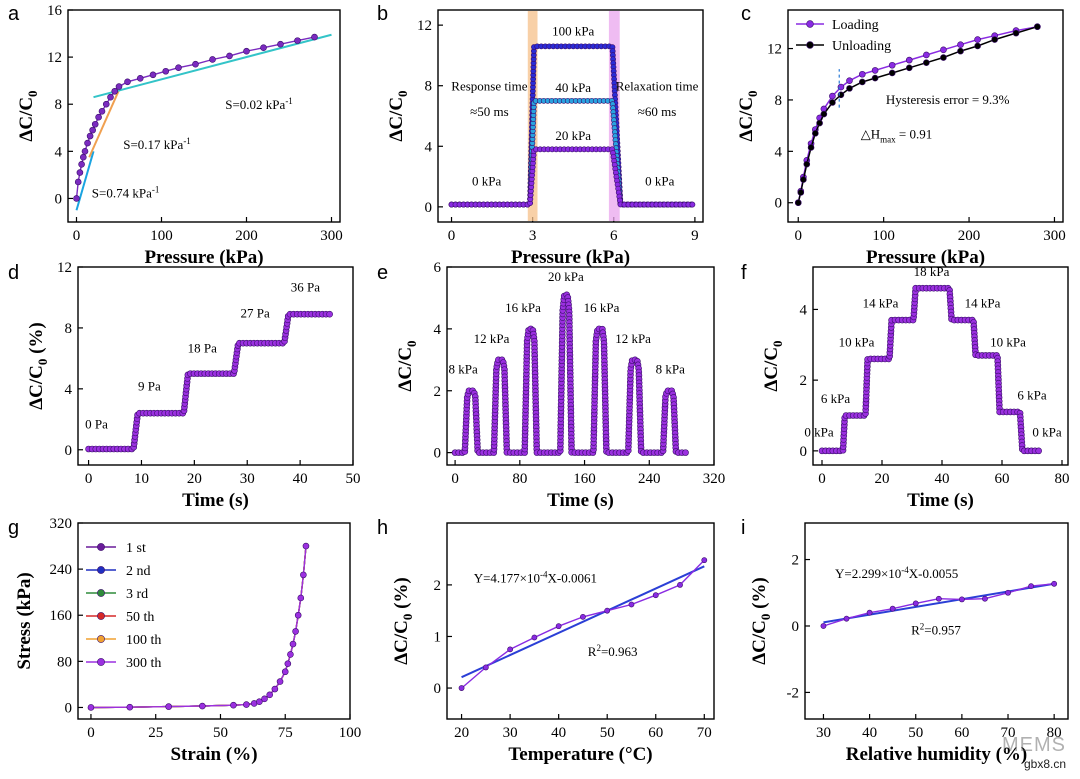 Image resolution: width=1080 pixels, height=779 pixels. What do you see at coordinates (659, 181) in the screenshot?
I see `response-label: 0 kPa` at bounding box center [659, 181].